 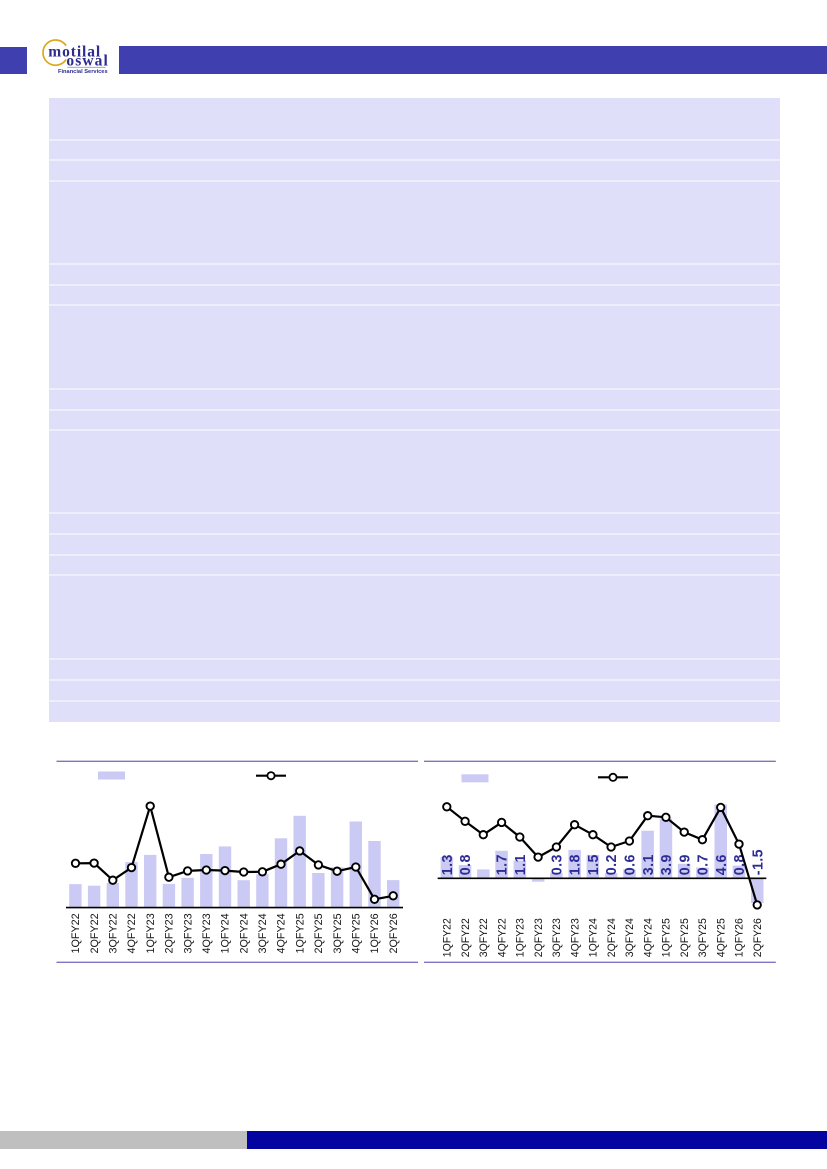 I want to click on svg-text: 1.8, so click(x=576, y=864).